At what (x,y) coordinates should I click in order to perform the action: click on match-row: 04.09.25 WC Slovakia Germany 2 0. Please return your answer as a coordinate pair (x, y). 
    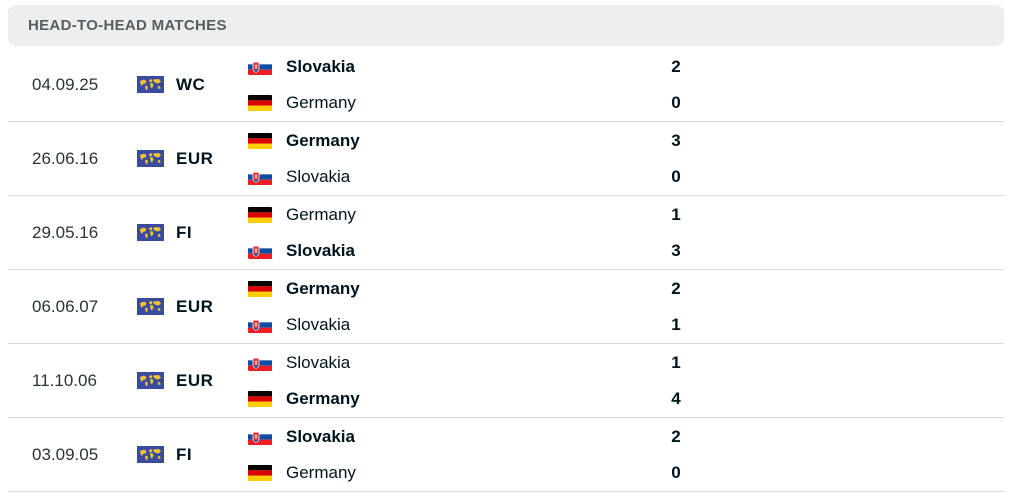
    Looking at the image, I should click on (506, 85).